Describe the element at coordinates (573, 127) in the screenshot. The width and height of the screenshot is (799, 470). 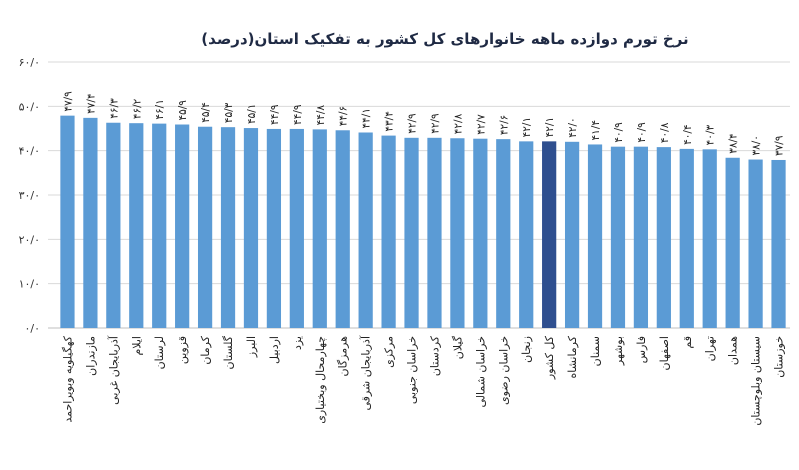
I see `data-label: ۴۲/۰` at that location.